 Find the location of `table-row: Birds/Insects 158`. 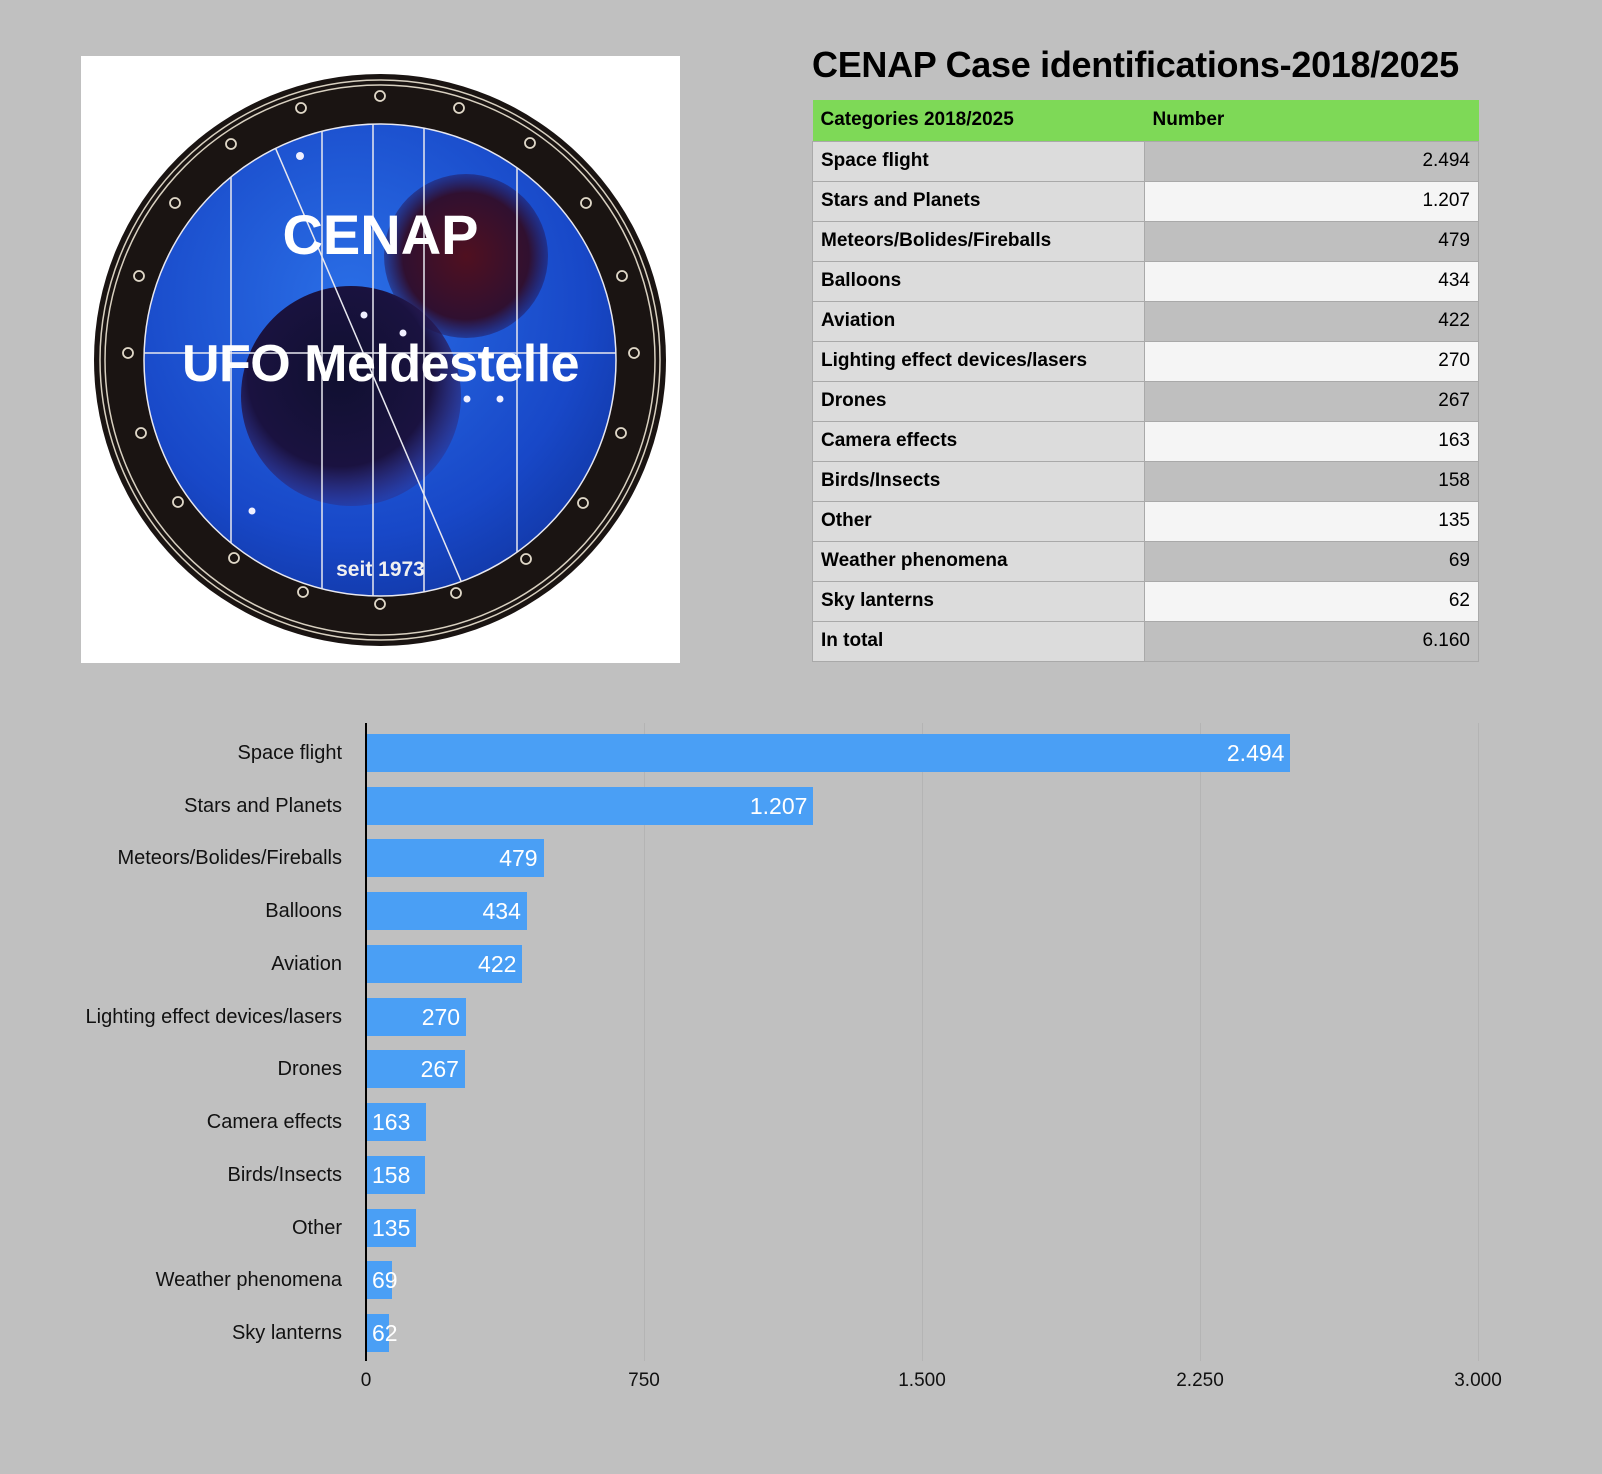

table-row: Birds/Insects 158 is located at coordinates (1145, 481).